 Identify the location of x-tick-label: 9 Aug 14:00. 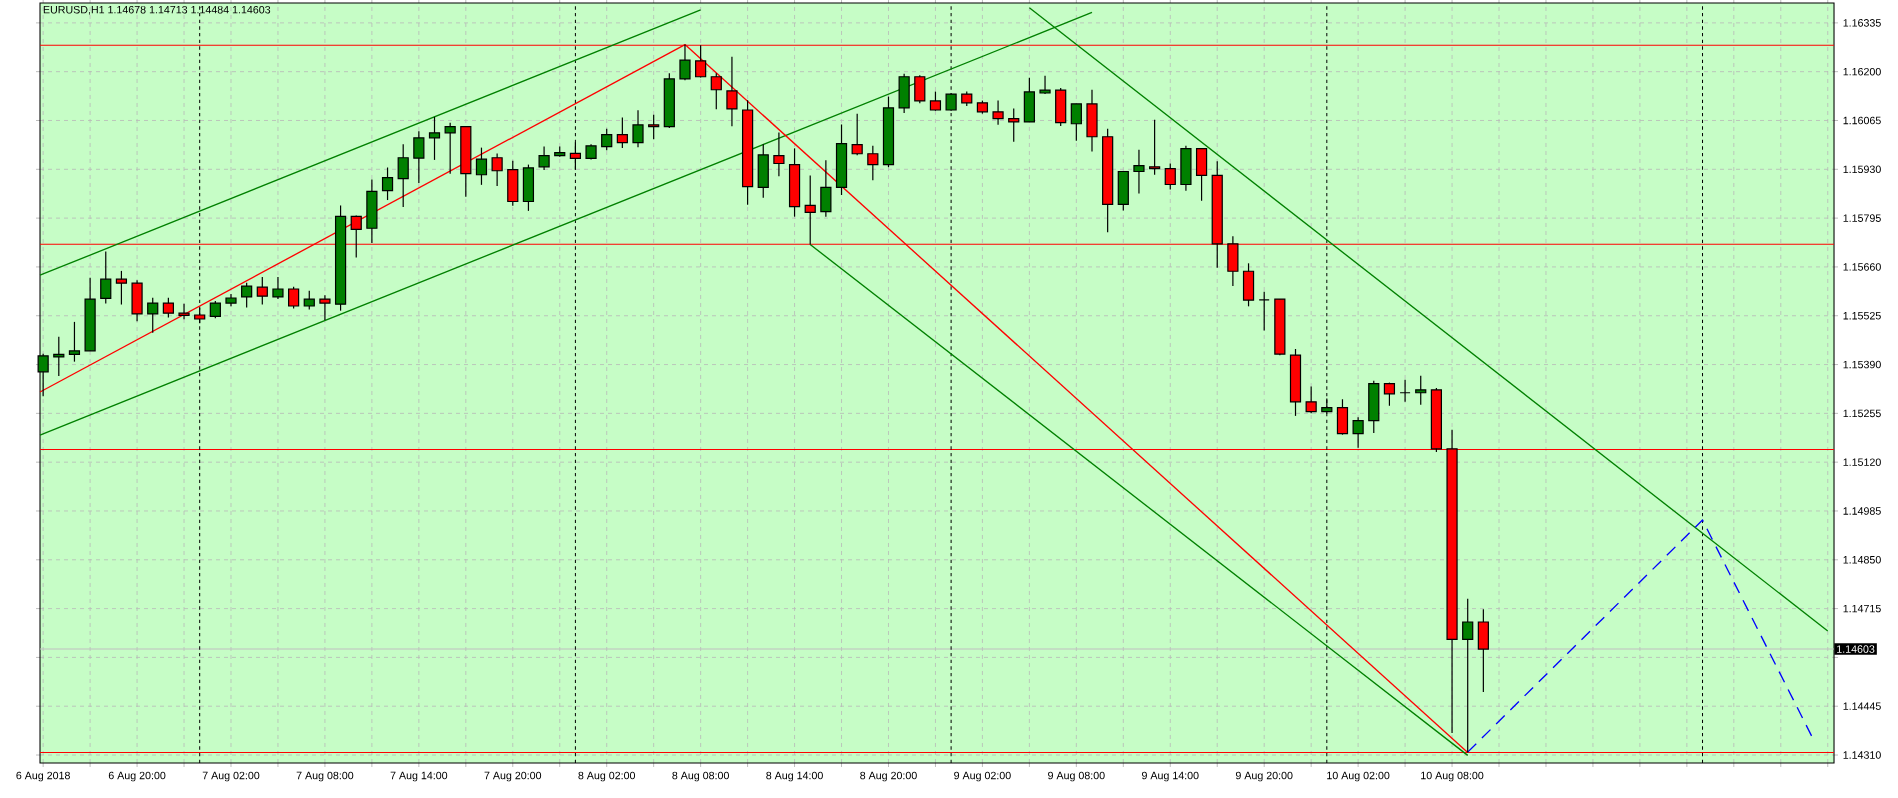
(1170, 776).